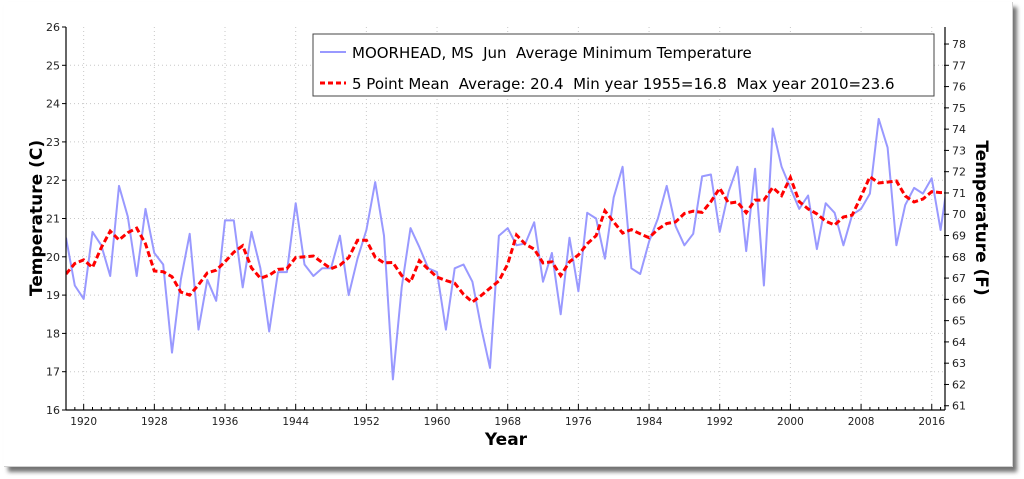 Image resolution: width=1024 pixels, height=479 pixels. What do you see at coordinates (578, 422) in the screenshot?
I see `x-tick-label: 1976` at bounding box center [578, 422].